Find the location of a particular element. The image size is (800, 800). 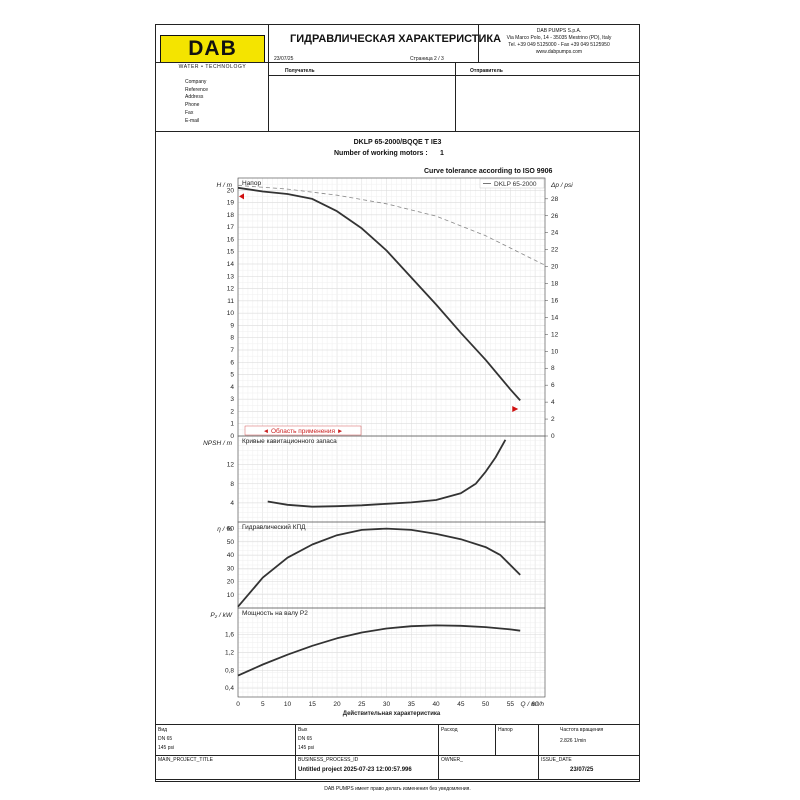

chart-panel-frame is located at coordinates (391, 652).